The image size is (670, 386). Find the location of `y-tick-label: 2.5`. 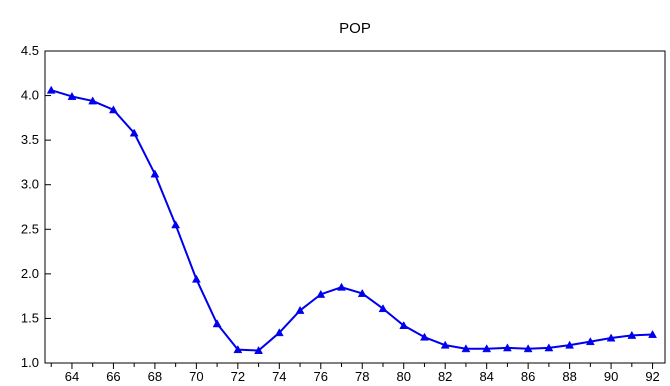

y-tick-label: 2.5 is located at coordinates (30, 228).